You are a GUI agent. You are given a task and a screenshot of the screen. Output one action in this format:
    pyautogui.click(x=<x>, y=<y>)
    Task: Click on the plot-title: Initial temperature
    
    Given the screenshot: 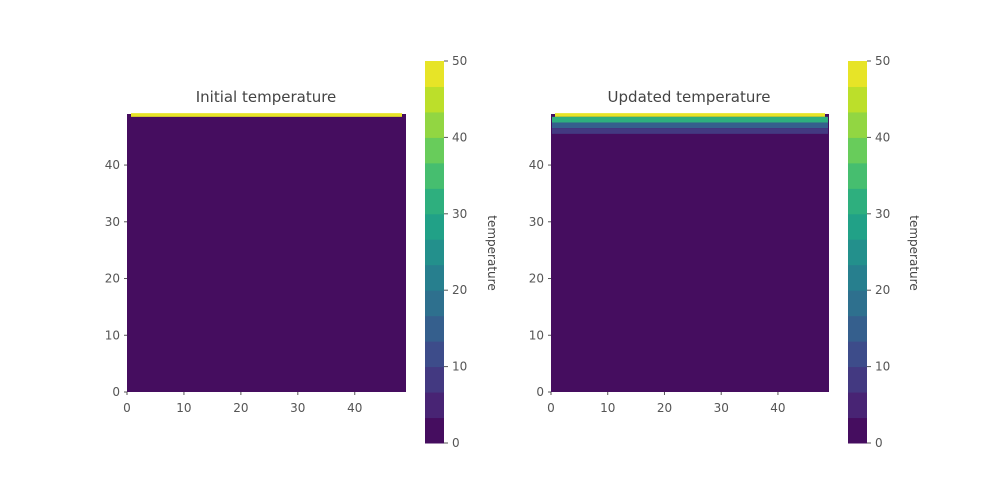 What is the action you would take?
    pyautogui.click(x=266, y=97)
    